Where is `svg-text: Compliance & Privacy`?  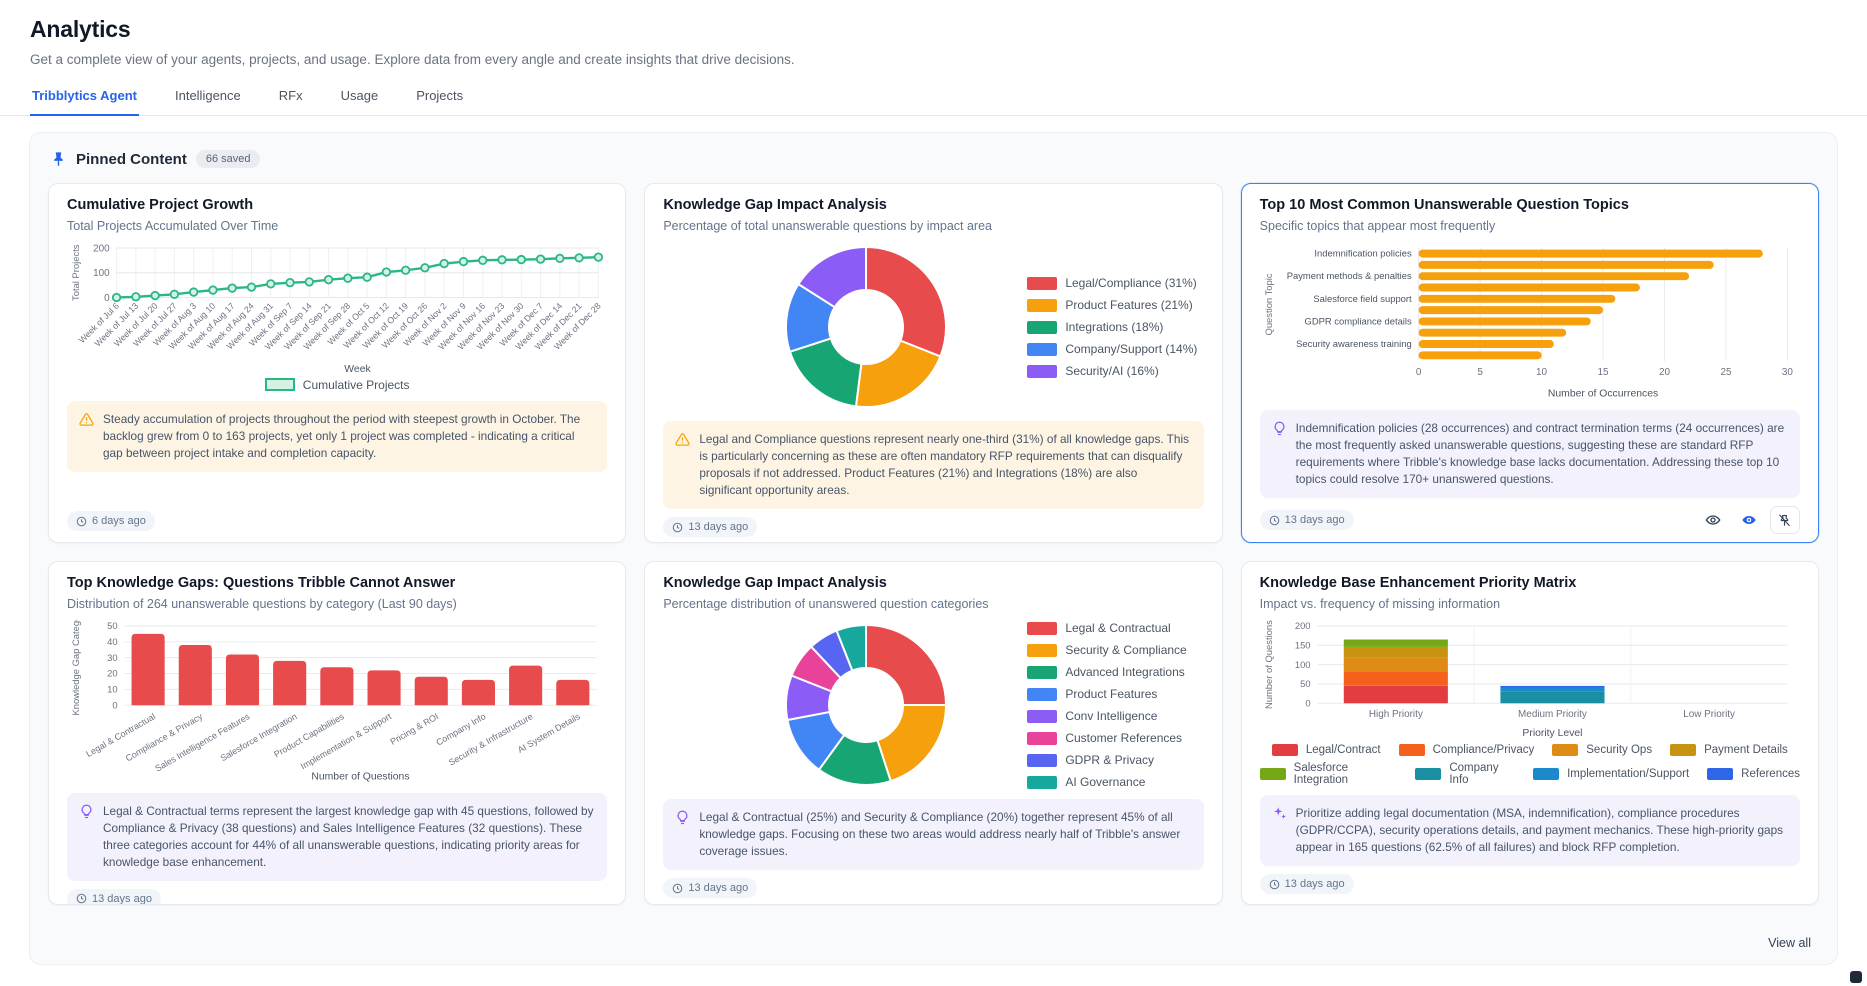
svg-text: Compliance & Privacy is located at coordinates (164, 737).